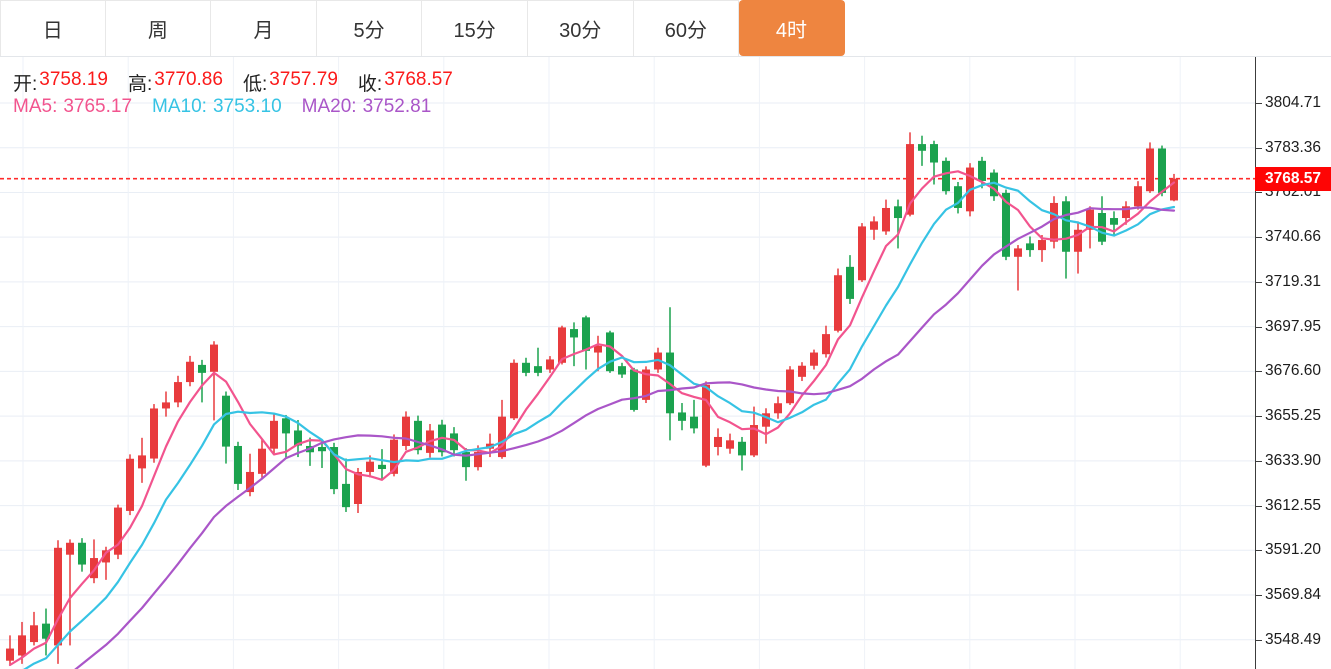  What do you see at coordinates (329, 106) in the screenshot?
I see `ma20-label: MA20:` at bounding box center [329, 106].